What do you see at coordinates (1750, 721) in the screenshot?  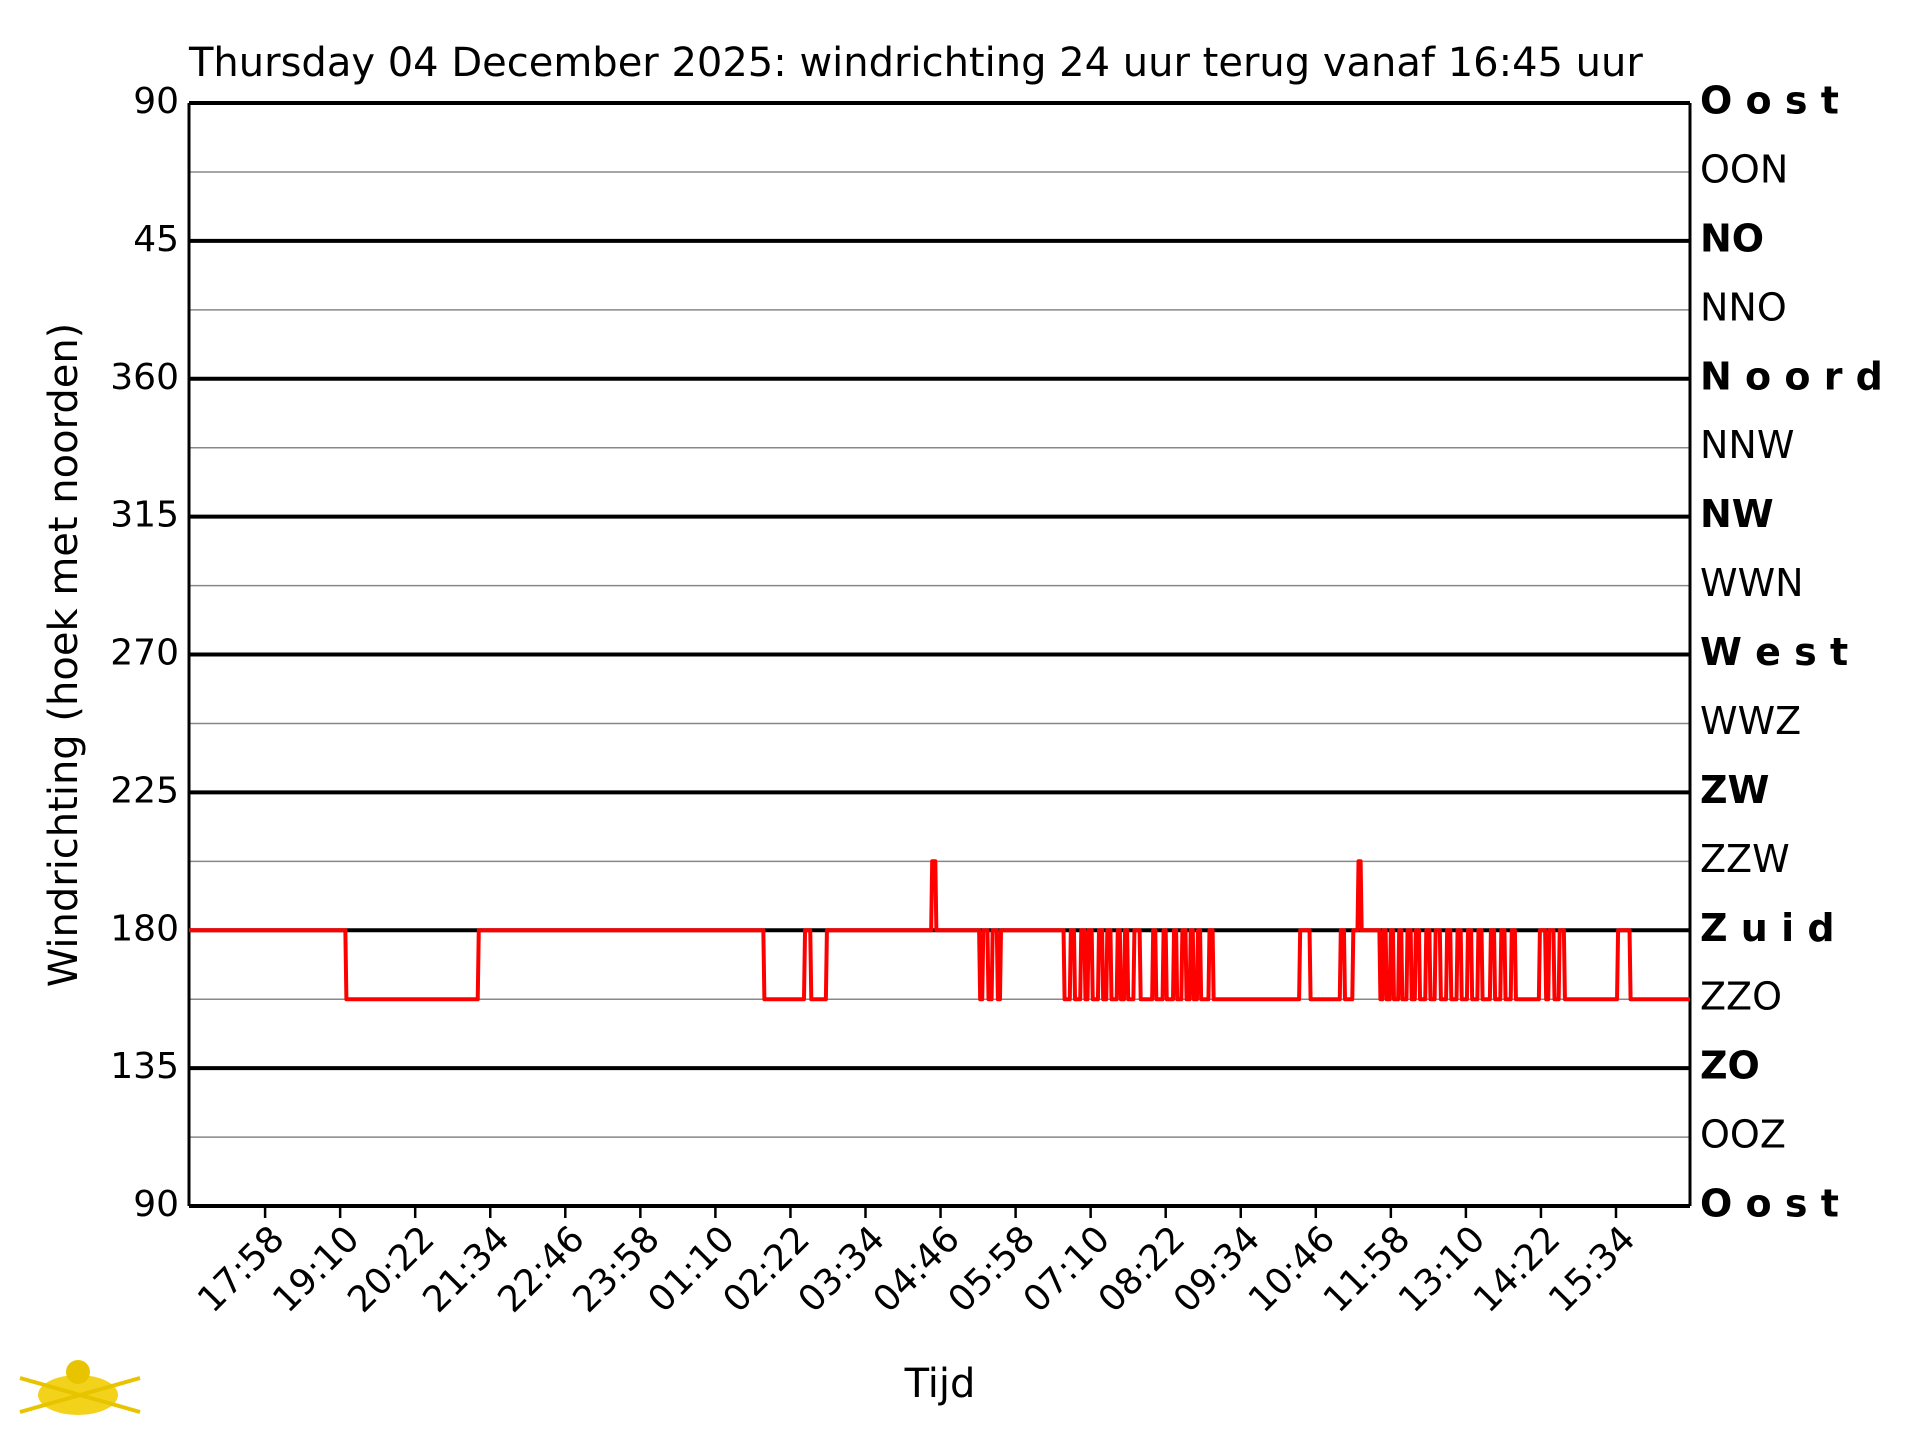 I see `y2-tick-label: WWZ` at bounding box center [1750, 721].